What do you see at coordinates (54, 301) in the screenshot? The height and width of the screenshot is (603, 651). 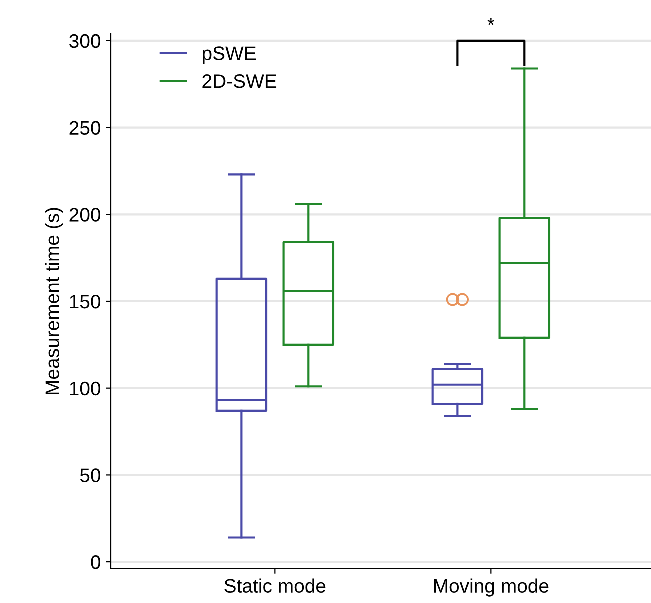 I see `y-axis-title: Measurement time (s)` at bounding box center [54, 301].